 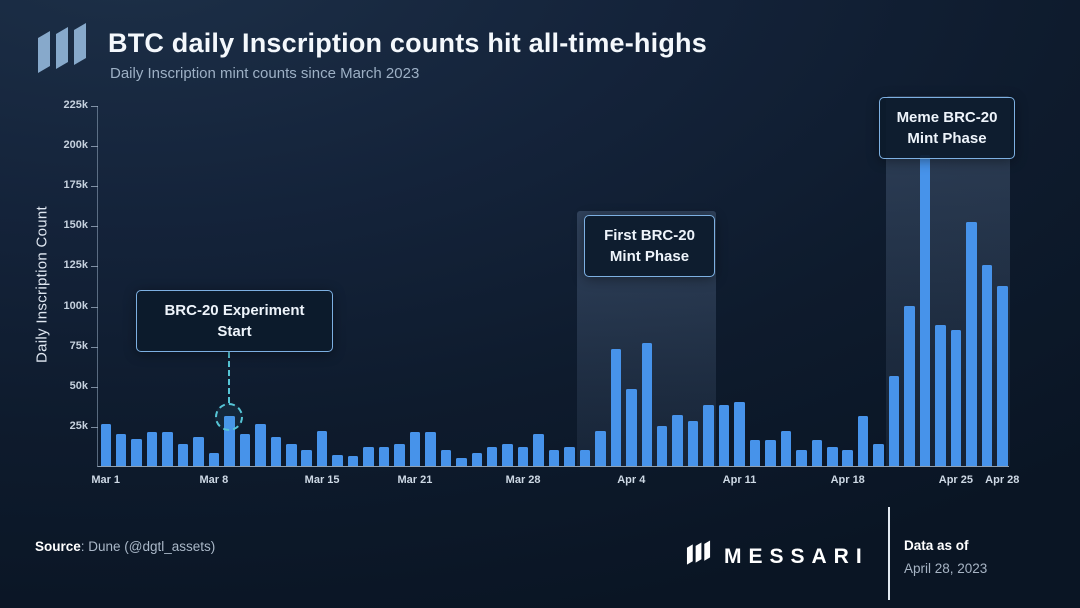 I want to click on y-tick-label: 225k, so click(x=75, y=105).